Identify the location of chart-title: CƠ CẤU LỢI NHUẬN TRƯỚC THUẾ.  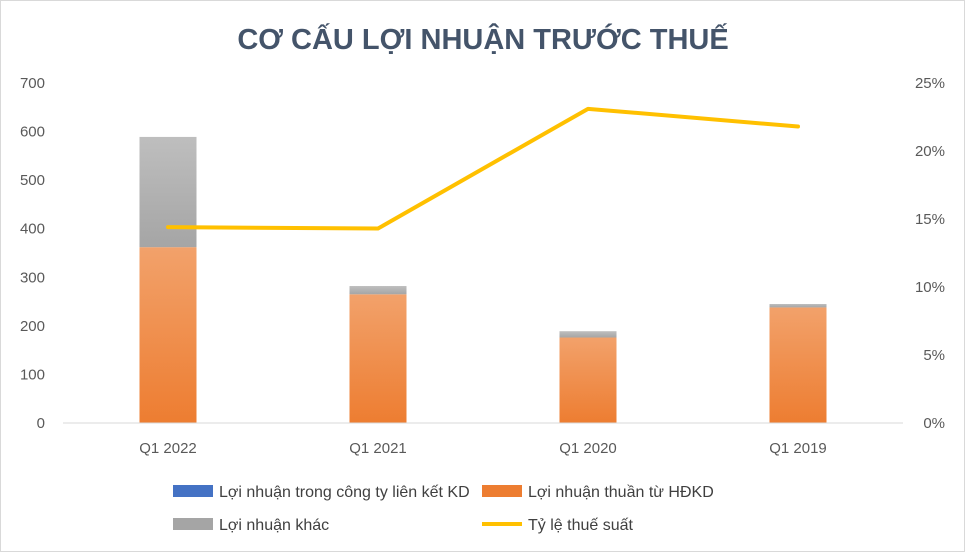
(482, 39).